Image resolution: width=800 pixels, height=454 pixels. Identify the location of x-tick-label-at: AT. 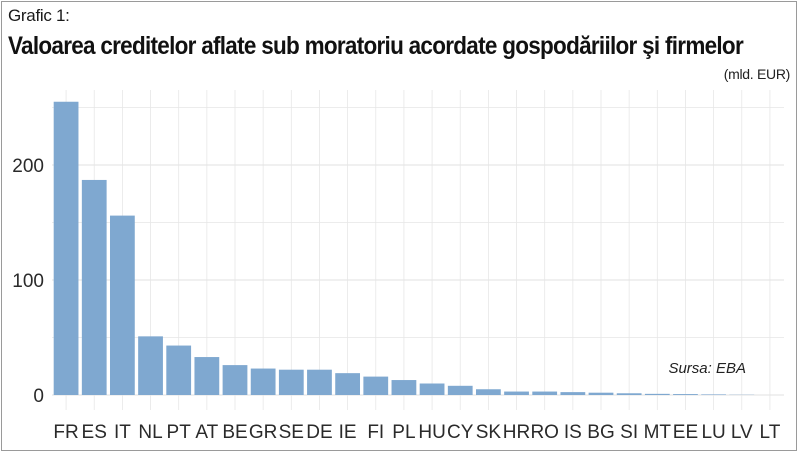
(206, 432).